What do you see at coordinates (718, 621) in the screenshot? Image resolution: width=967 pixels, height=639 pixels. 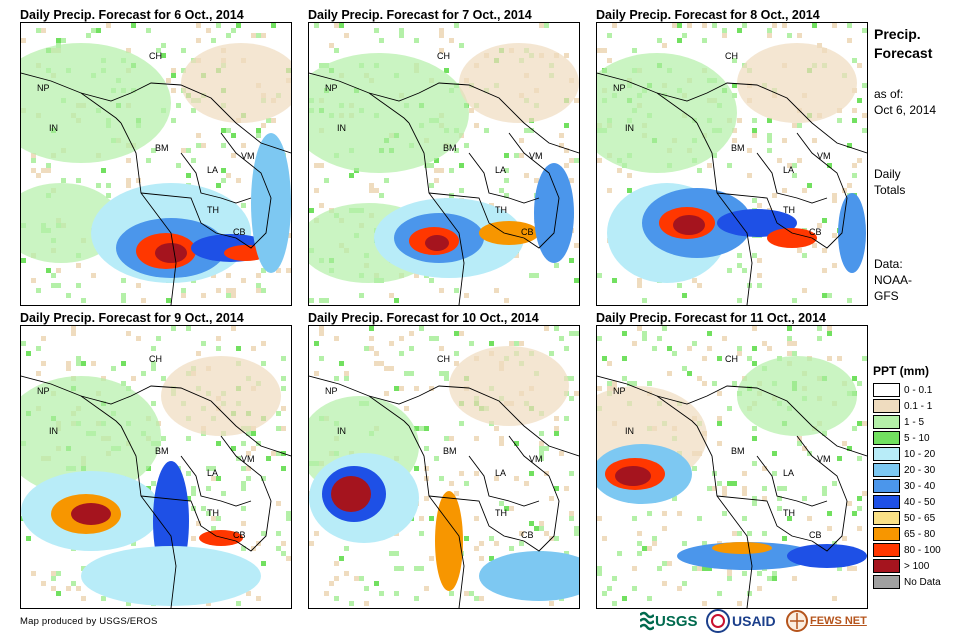 I see `usaid-seal-icon` at bounding box center [718, 621].